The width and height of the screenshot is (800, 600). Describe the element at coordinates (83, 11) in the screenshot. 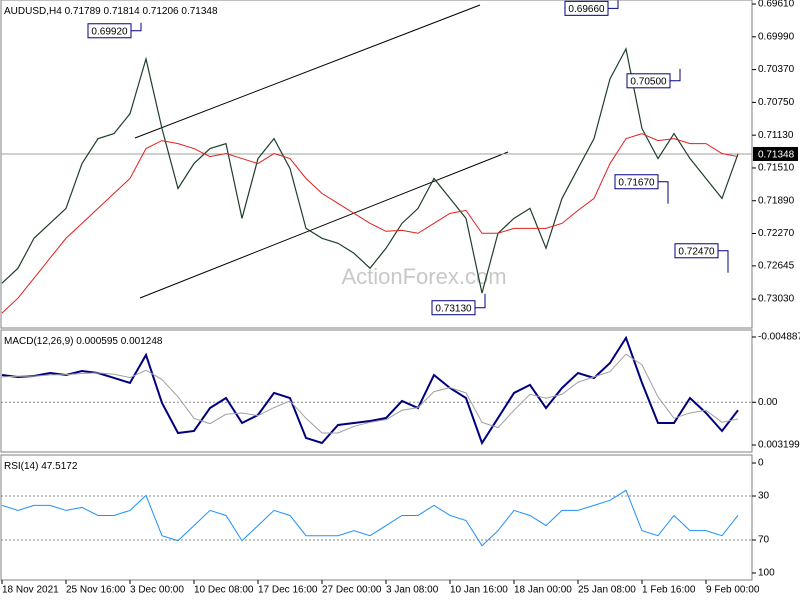

I see `header-value: 0.71789` at that location.